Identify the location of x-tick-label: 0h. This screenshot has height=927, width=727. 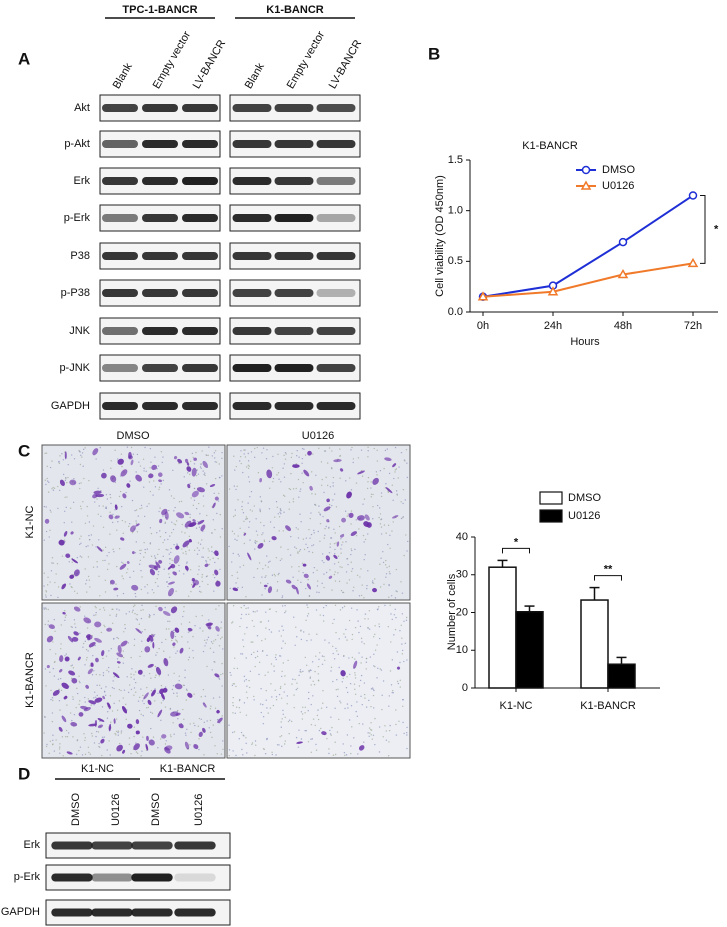
(483, 326).